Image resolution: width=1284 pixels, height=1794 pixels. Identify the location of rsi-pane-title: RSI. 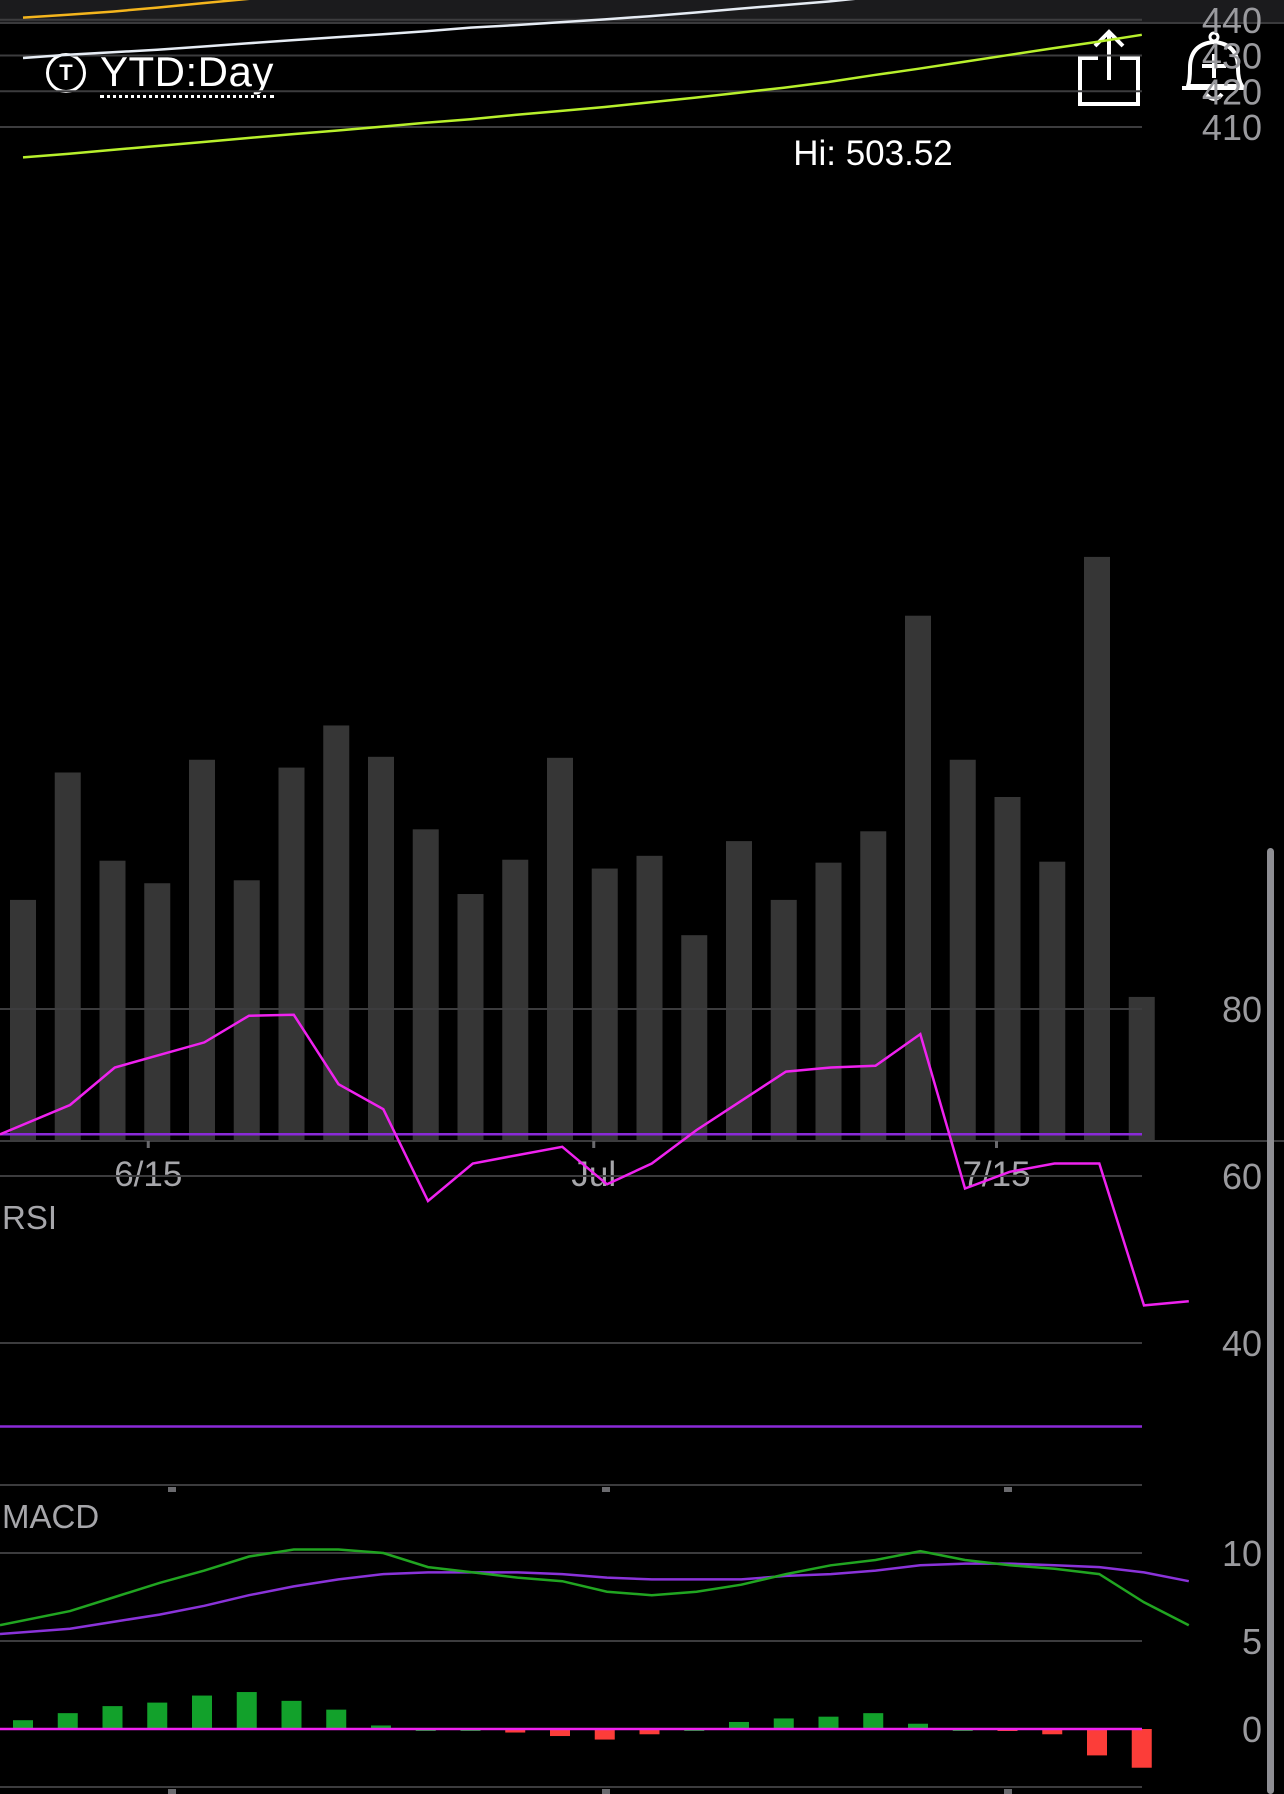
(29, 1217).